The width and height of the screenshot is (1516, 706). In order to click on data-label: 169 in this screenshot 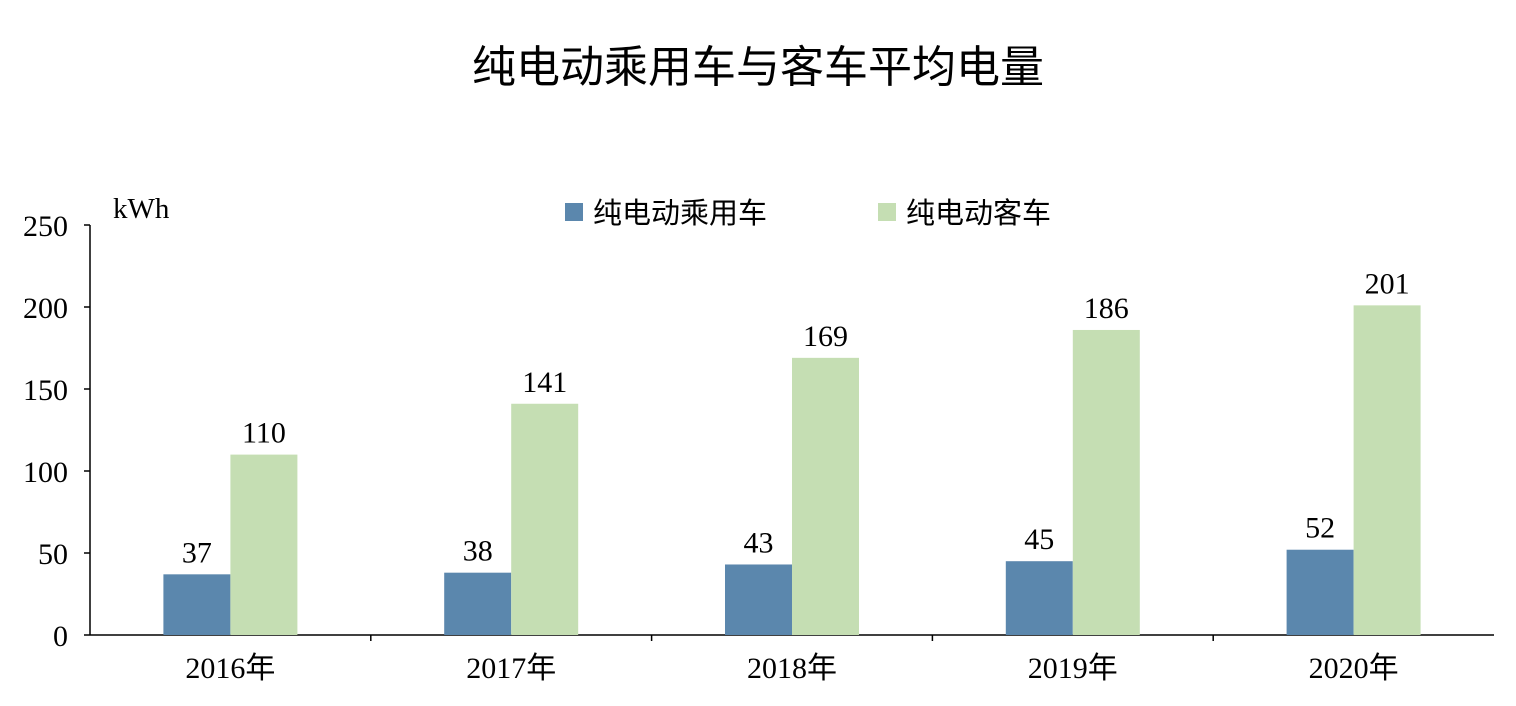, I will do `click(825, 336)`.